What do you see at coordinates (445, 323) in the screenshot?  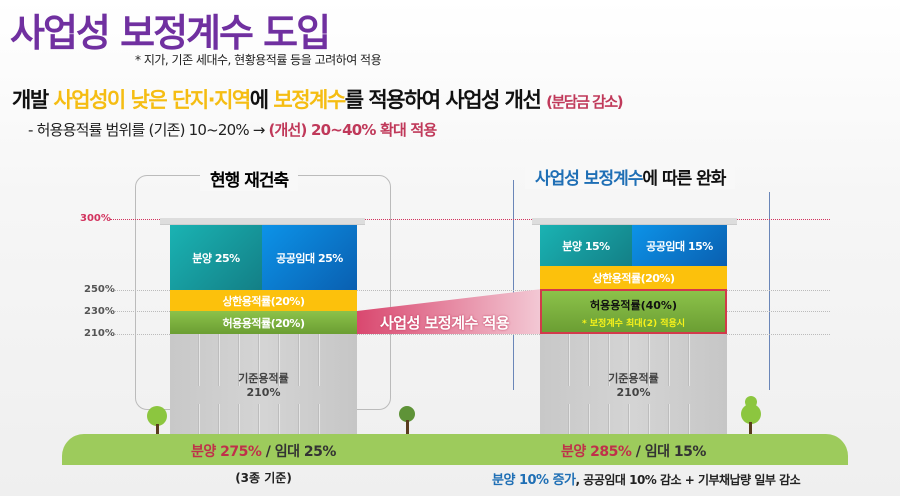 I see `arrow-label: 사업성 보정계수 적용` at bounding box center [445, 323].